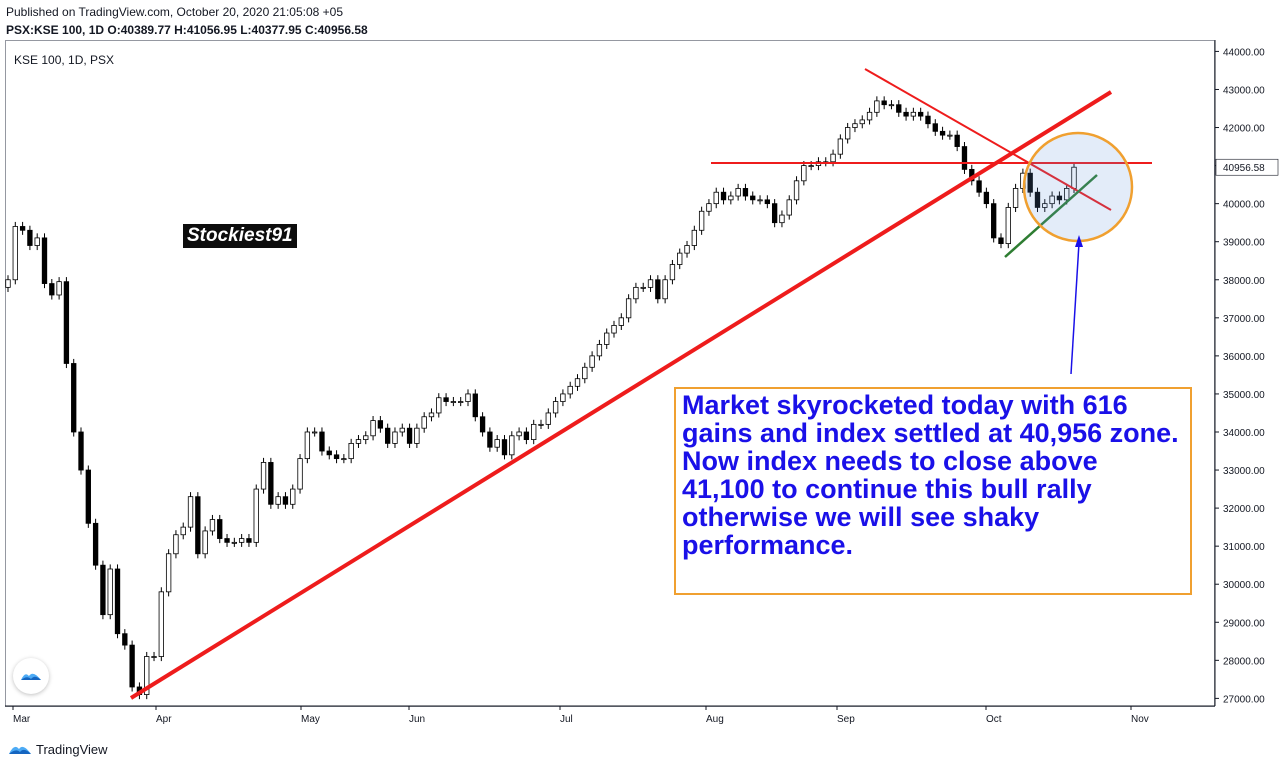 The image size is (1287, 768). I want to click on price-tick-label: 31000.00, so click(1244, 547).